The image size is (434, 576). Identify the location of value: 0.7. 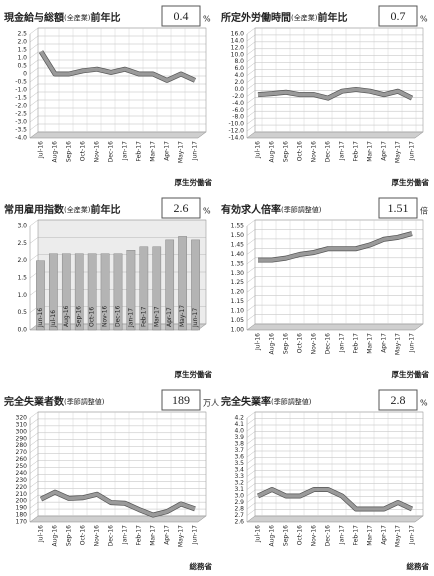
(398, 16).